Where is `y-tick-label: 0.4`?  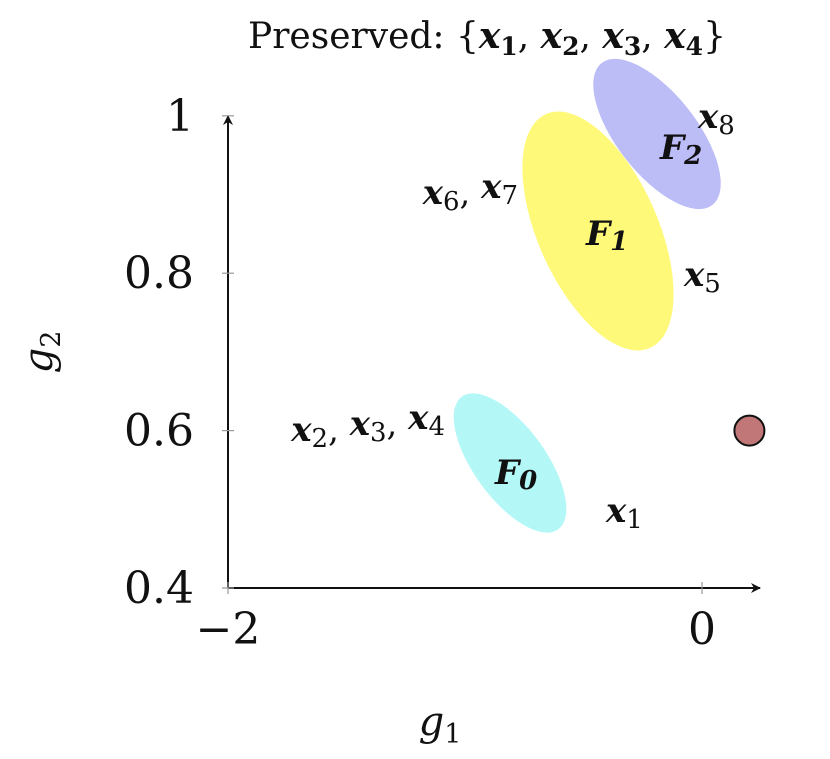 y-tick-label: 0.4 is located at coordinates (159, 588).